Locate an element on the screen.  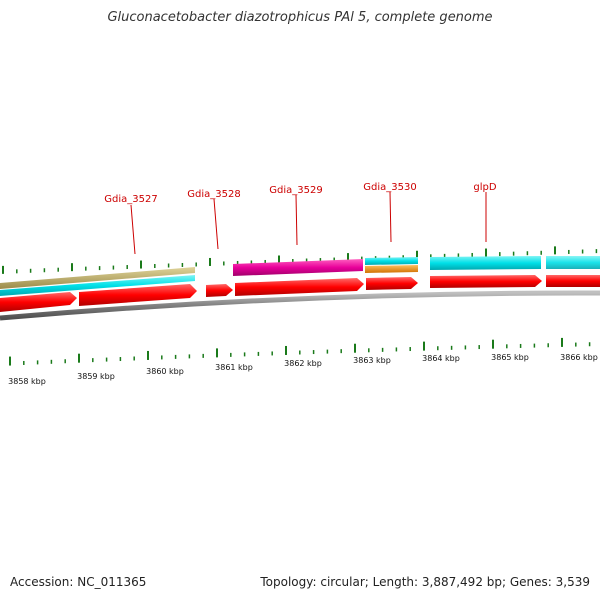
gene-label-lines is located at coordinates (308, 223).